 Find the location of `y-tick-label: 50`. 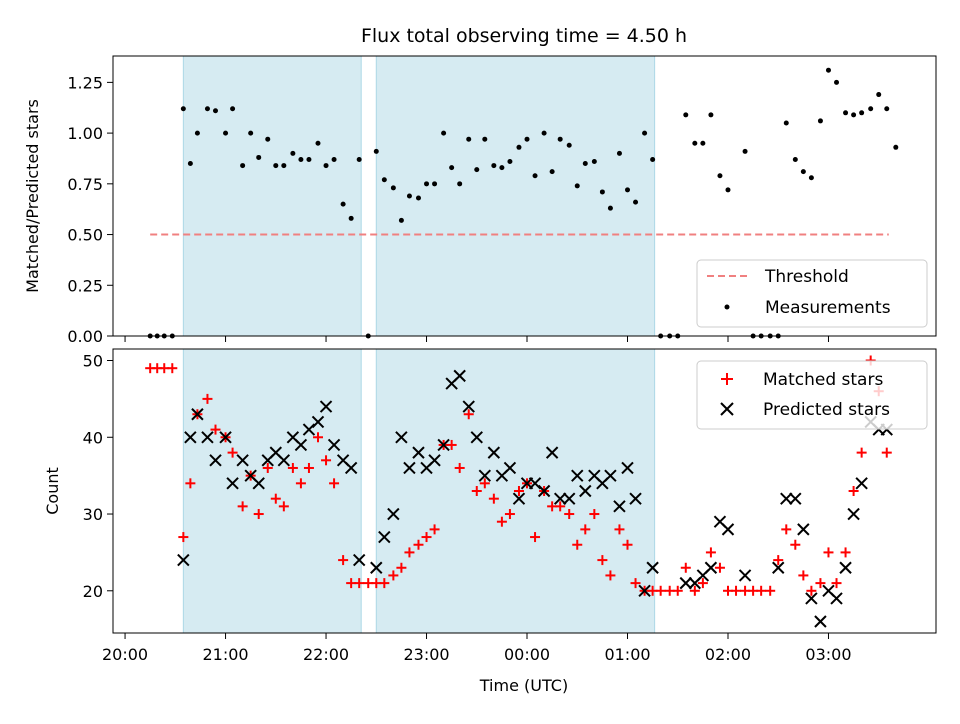

y-tick-label: 50 is located at coordinates (93, 361).